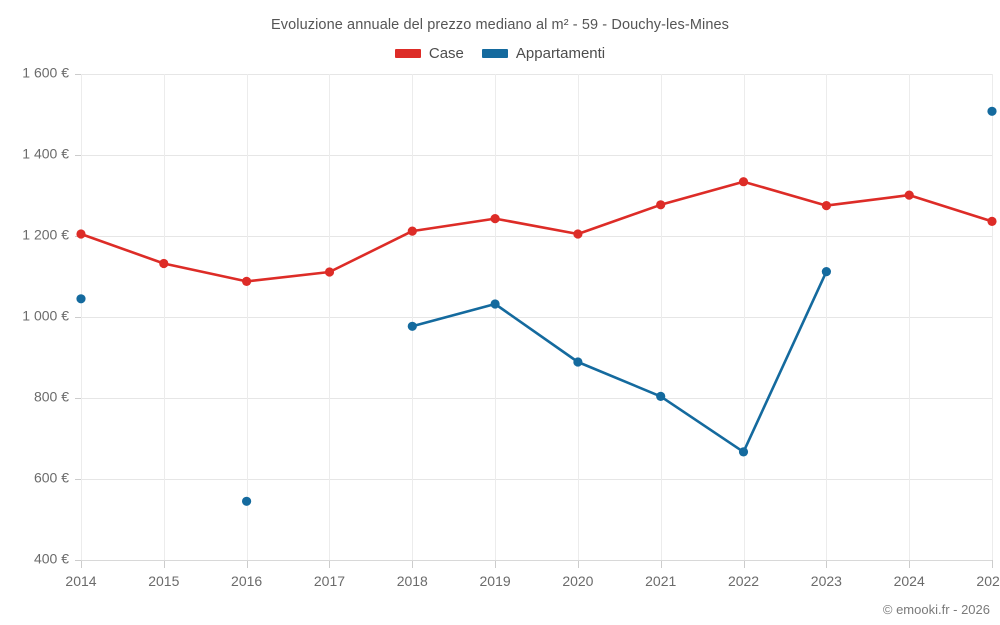 This screenshot has width=1000, height=625. I want to click on x-axis-tick-label: 2023, so click(826, 581).